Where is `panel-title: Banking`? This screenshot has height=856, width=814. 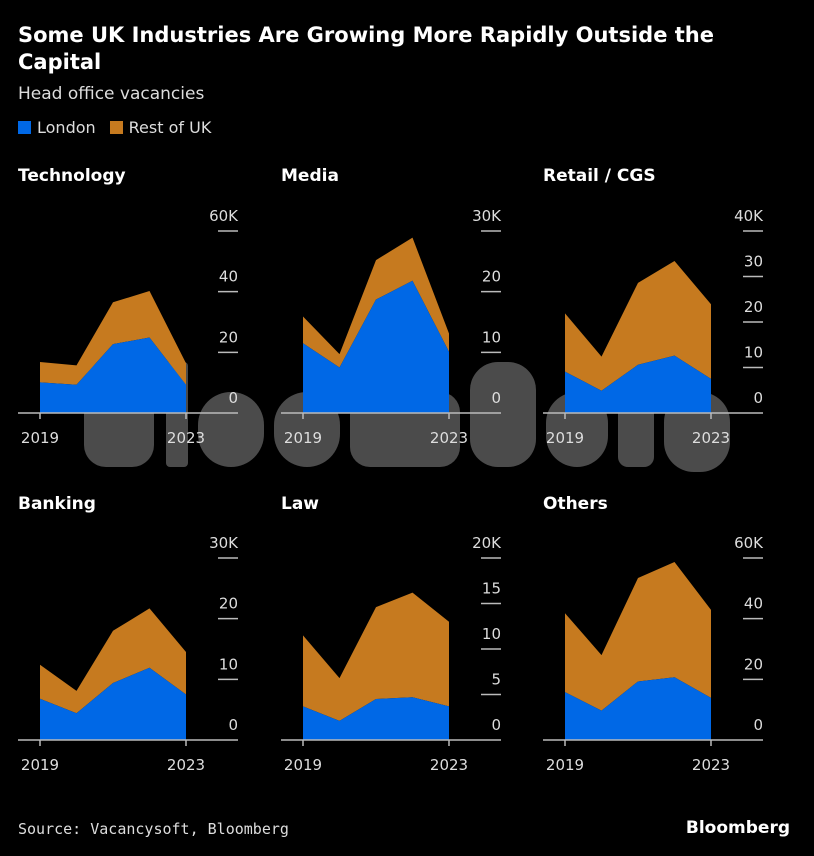
panel-title: Banking is located at coordinates (57, 504).